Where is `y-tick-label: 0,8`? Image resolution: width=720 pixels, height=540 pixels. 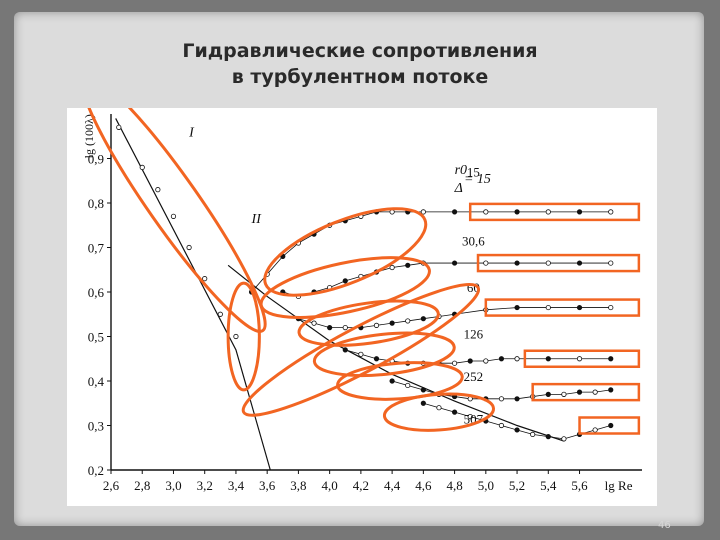
y-tick-label: 0,8 is located at coordinates (96, 203).